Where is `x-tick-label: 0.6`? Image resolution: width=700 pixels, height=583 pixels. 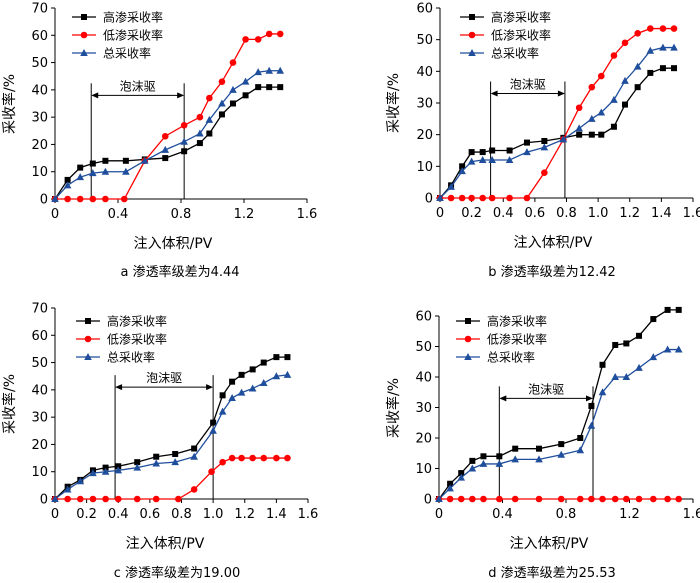 x-tick-label: 0.6 is located at coordinates (150, 514).